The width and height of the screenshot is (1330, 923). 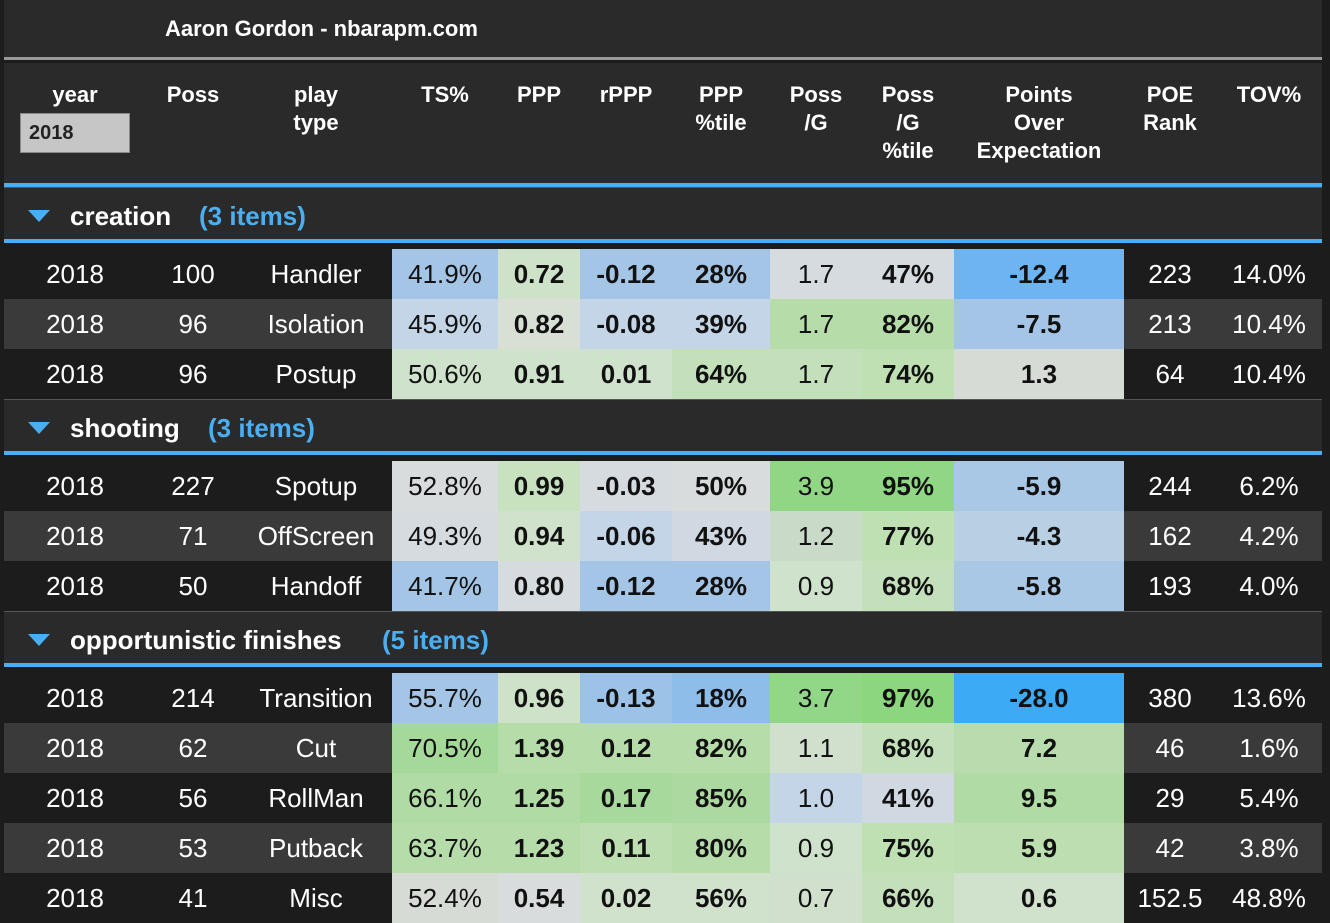 What do you see at coordinates (816, 108) in the screenshot?
I see `header-poss-g: Poss /G` at bounding box center [816, 108].